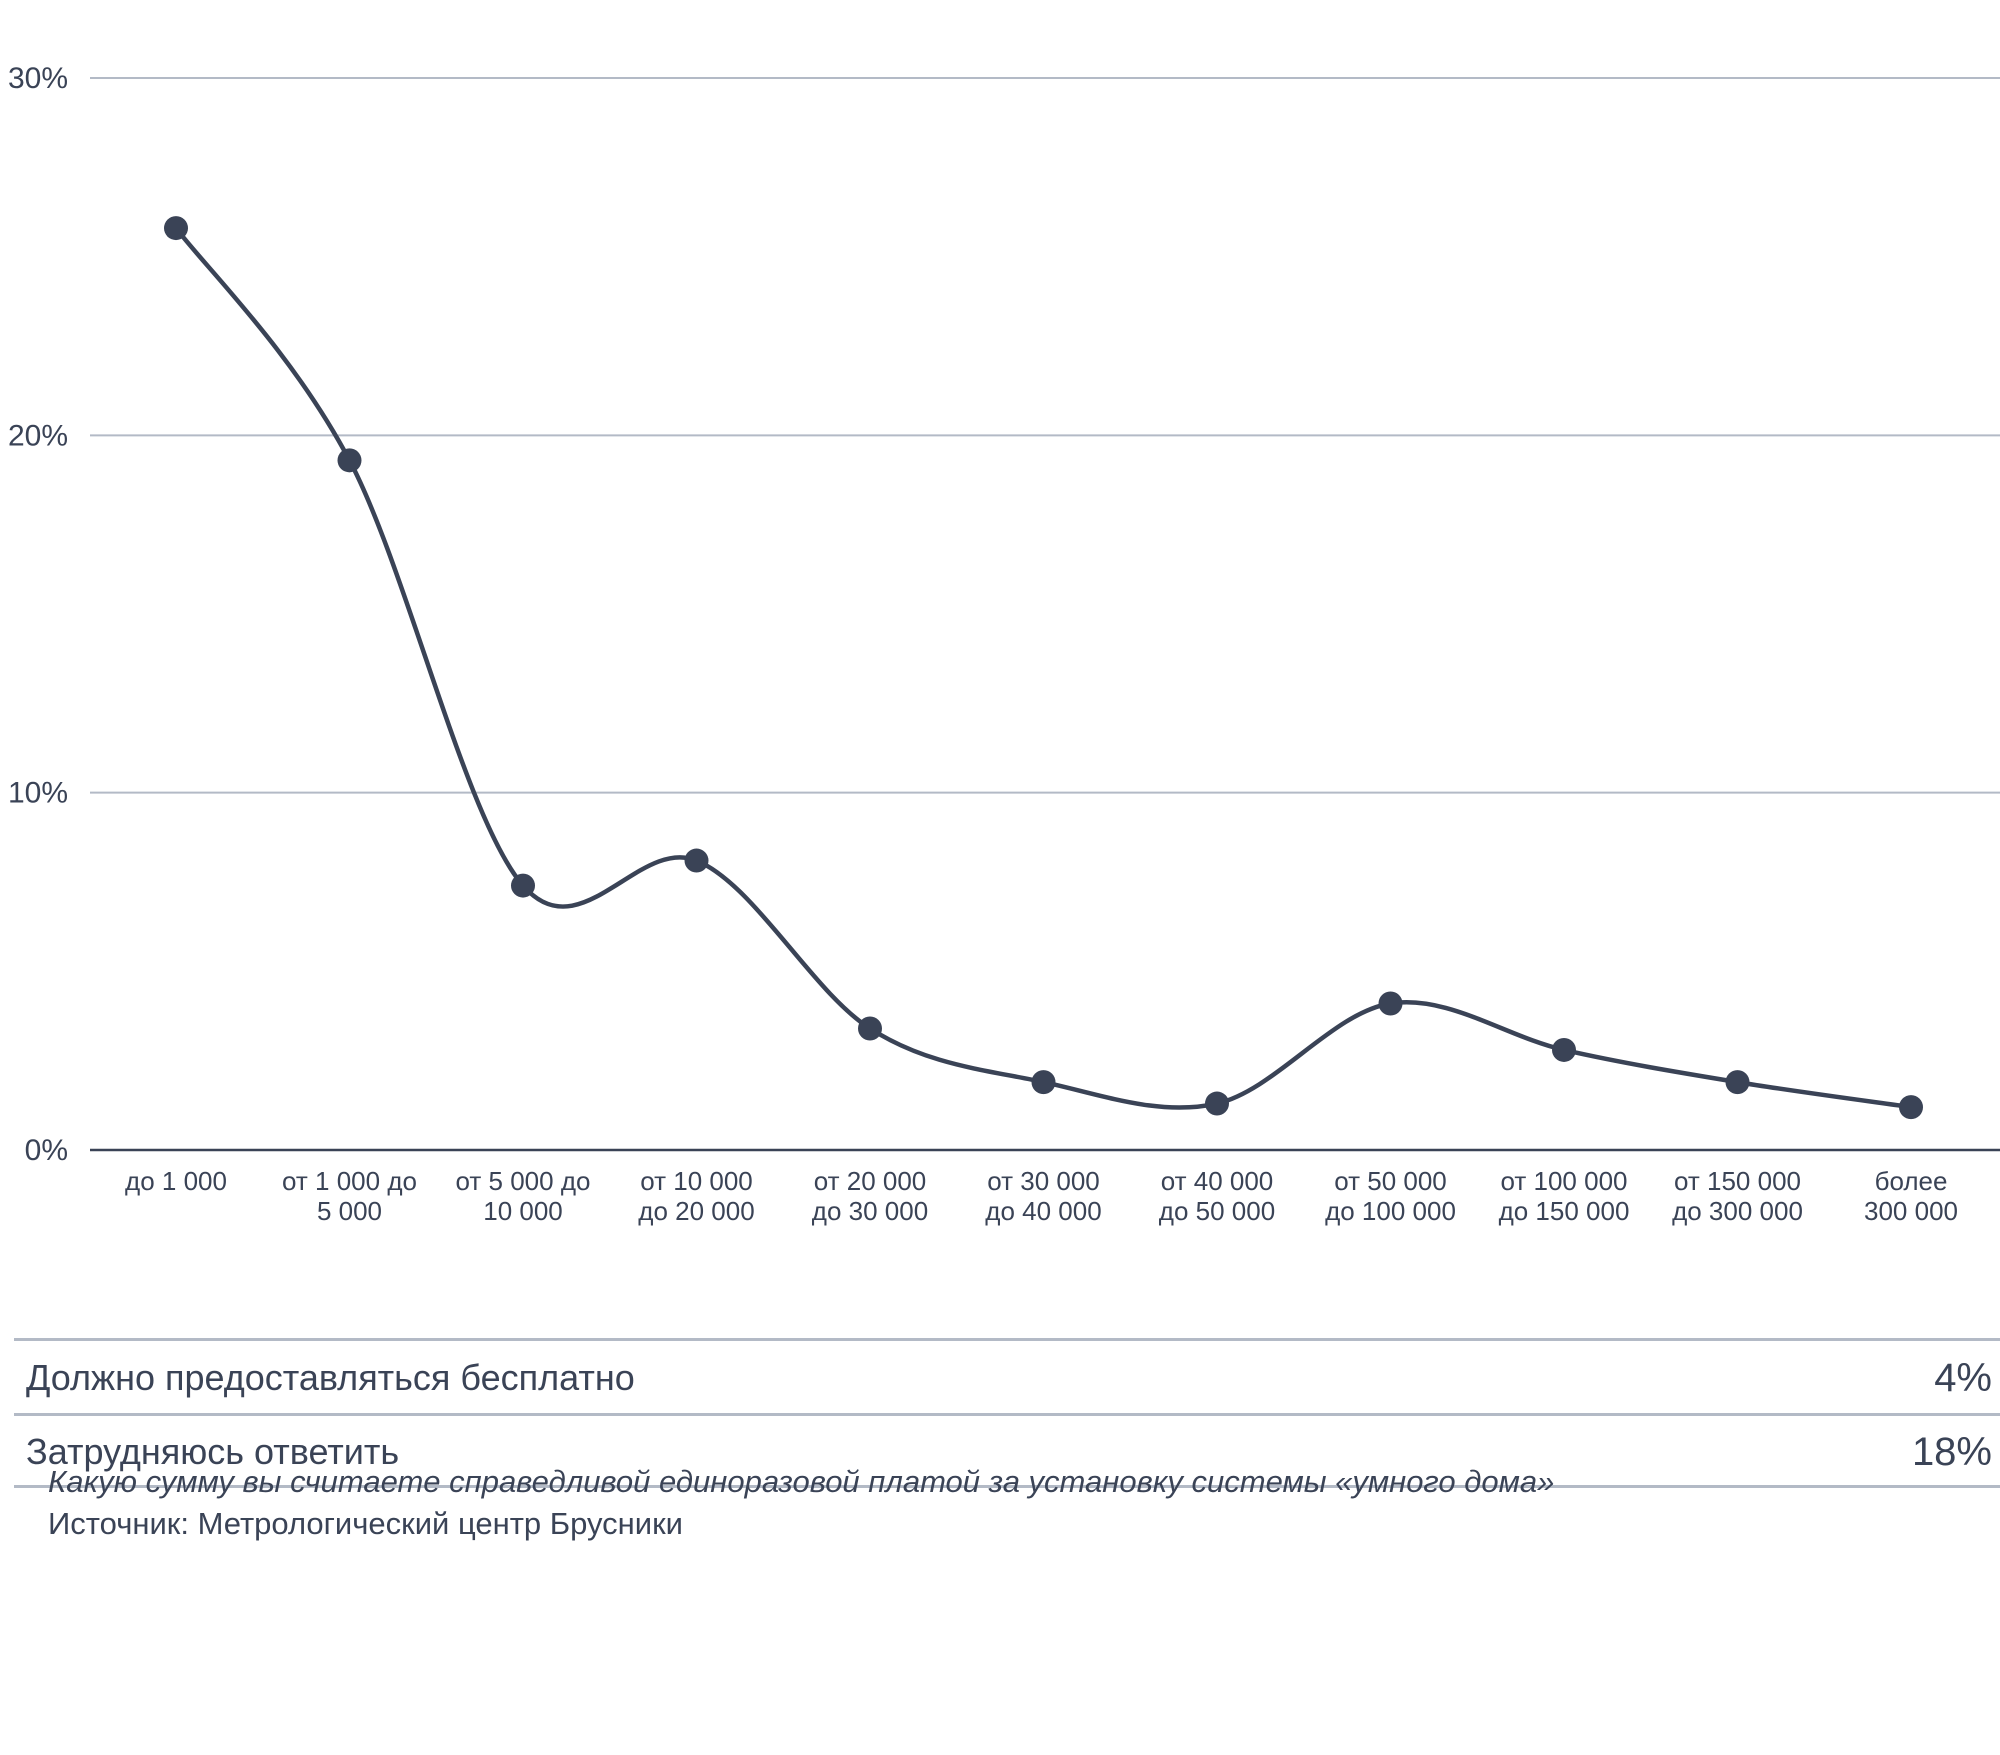  Describe the element at coordinates (38, 435) in the screenshot. I see `y-tick-label: 20%` at that location.